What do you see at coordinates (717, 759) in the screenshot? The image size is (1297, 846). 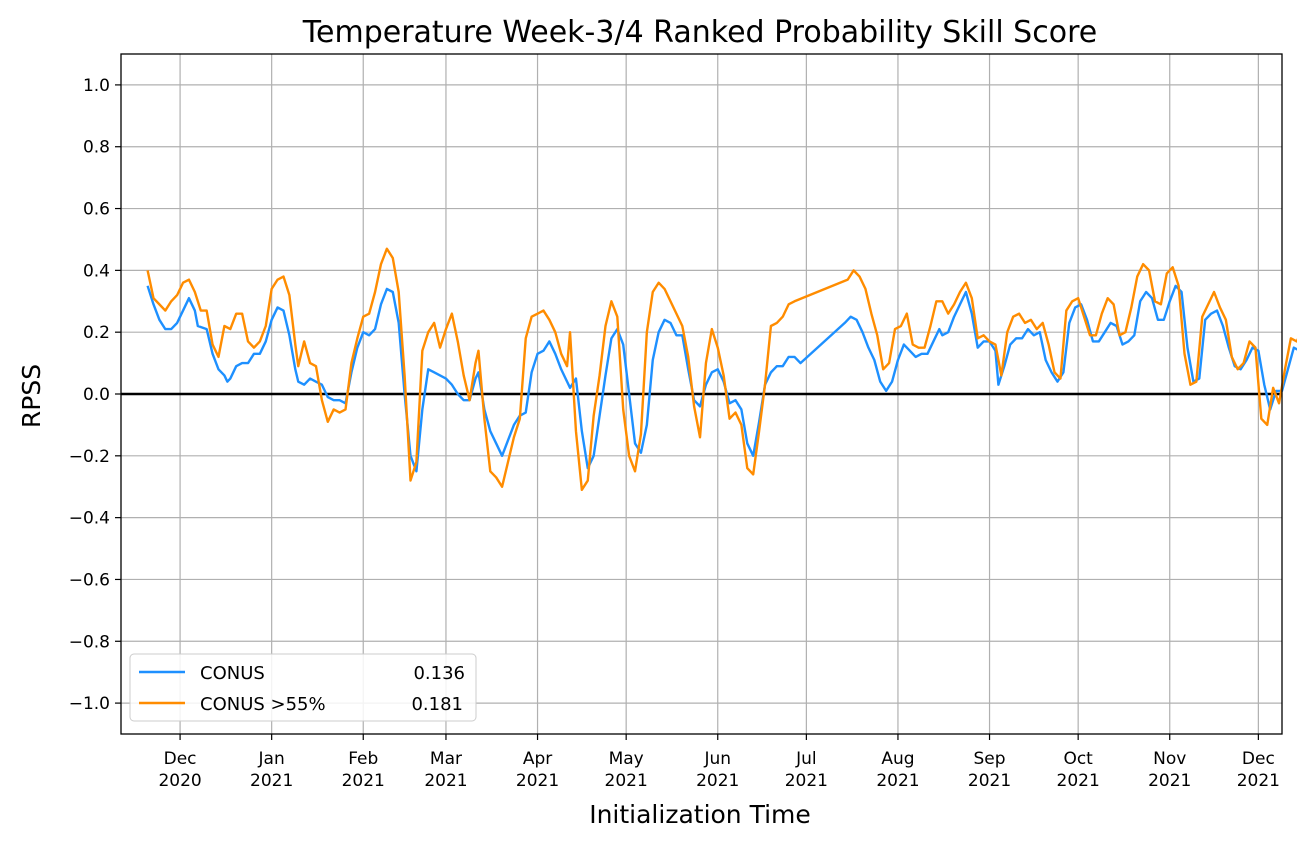 I see `x-tick-month: Jun` at bounding box center [717, 759].